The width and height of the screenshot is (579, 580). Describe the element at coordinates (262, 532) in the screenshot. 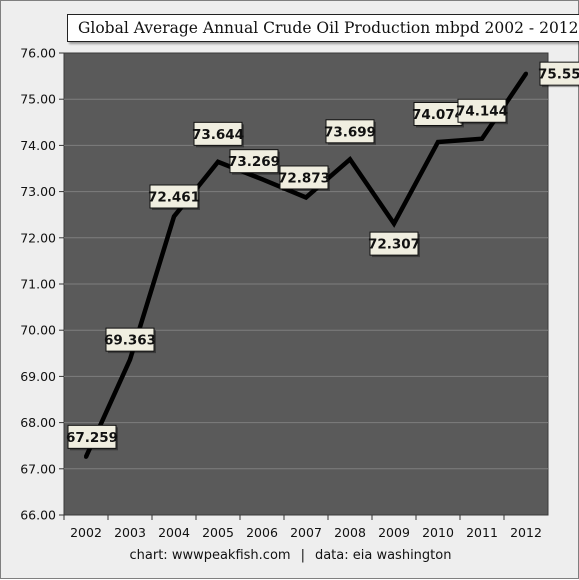

I see `x-tick-label: 2006` at that location.